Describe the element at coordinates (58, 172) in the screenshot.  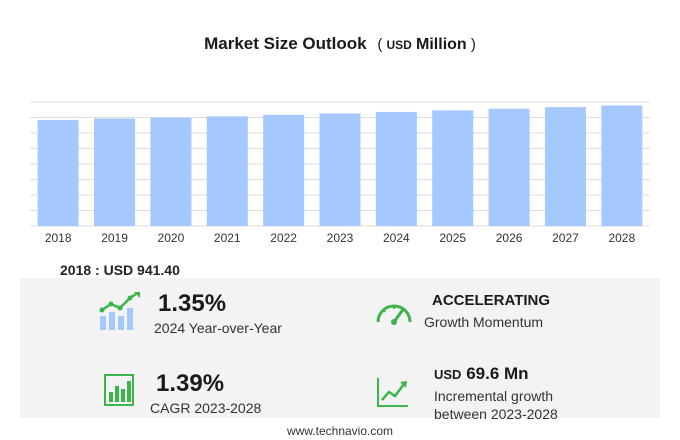
I see `bar-2018` at that location.